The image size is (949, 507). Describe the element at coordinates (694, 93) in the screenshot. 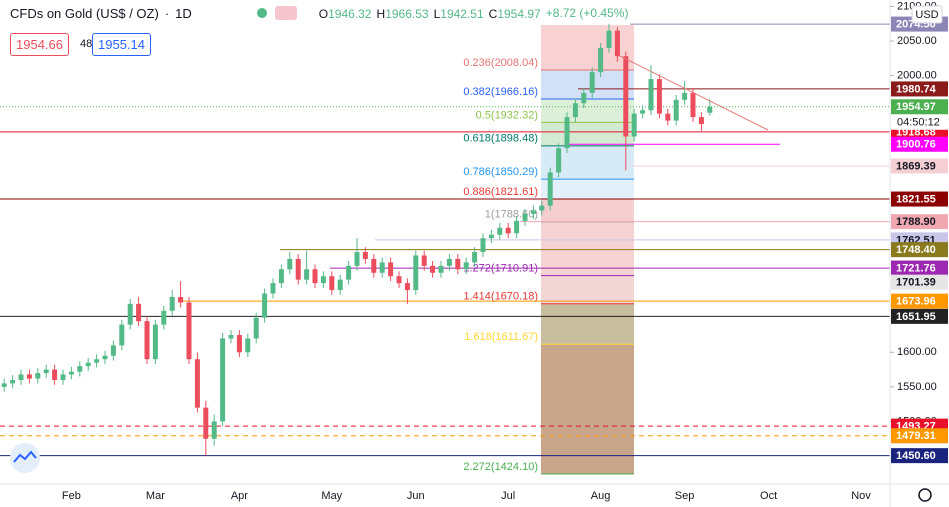

I see `trend-line` at that location.